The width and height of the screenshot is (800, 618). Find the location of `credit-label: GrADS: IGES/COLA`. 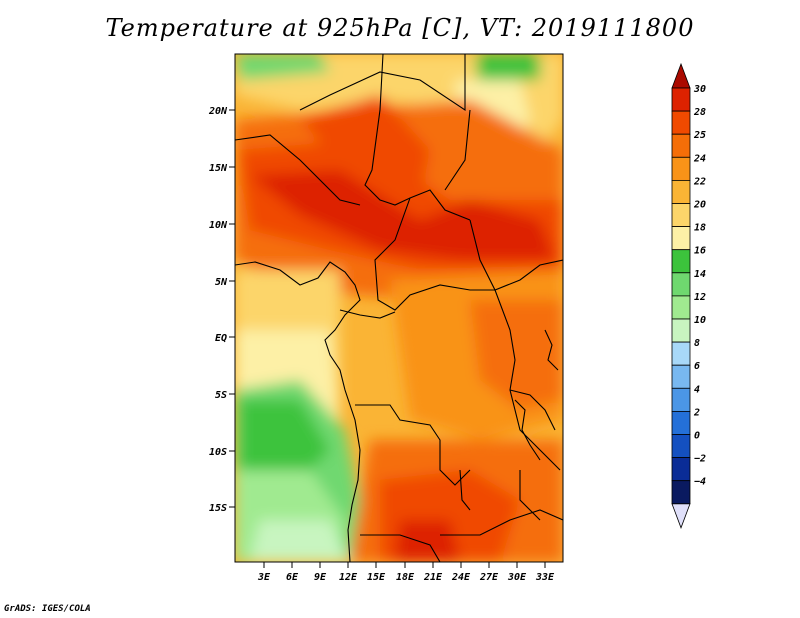

credit-label: GrADS: IGES/COLA is located at coordinates (47, 609).